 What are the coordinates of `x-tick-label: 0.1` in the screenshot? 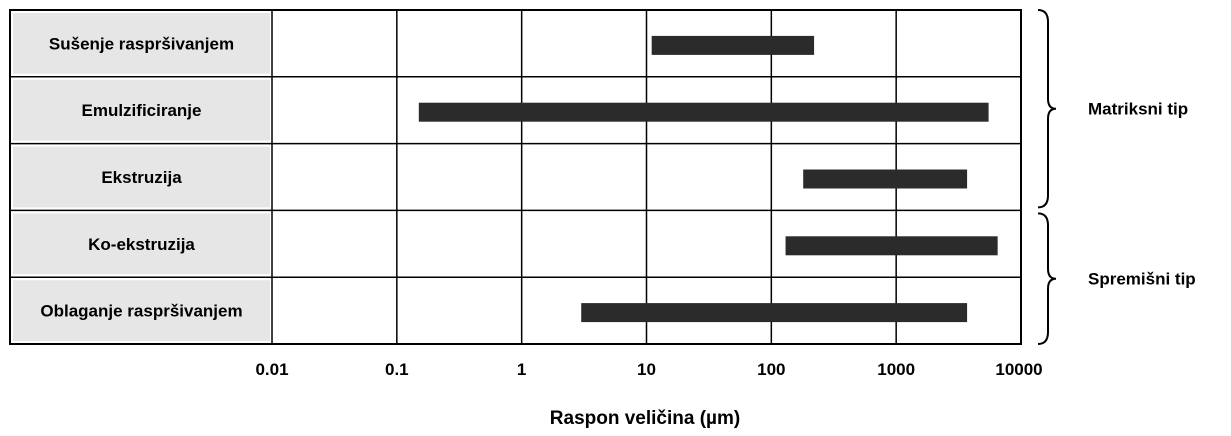 It's located at (397, 369).